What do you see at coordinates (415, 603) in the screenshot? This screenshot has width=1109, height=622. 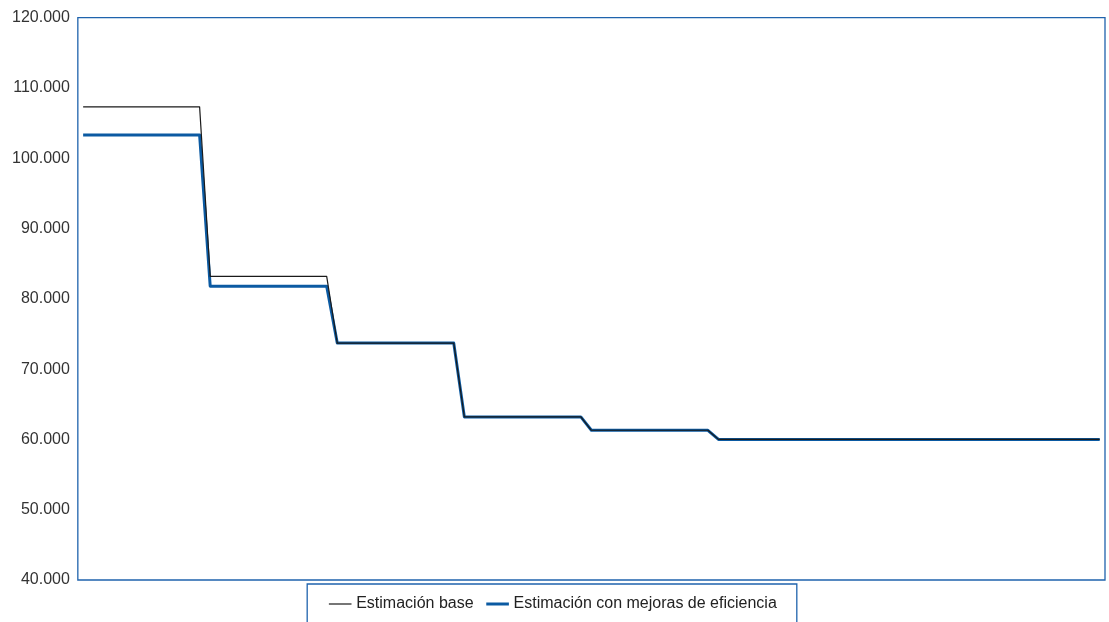 I see `legend-label: Estimación base` at bounding box center [415, 603].